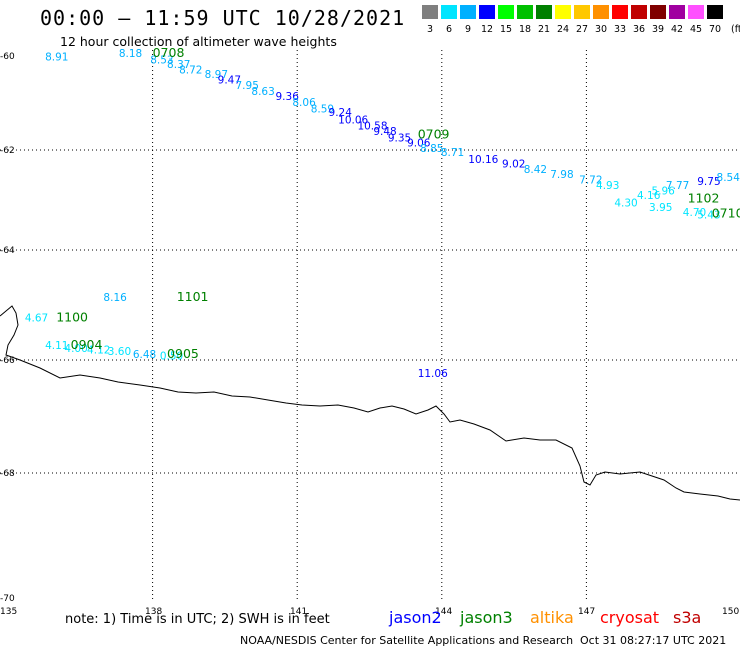 This screenshot has height=650, width=740. What do you see at coordinates (561, 175) in the screenshot?
I see `wave-height-value: 7.98` at bounding box center [561, 175].